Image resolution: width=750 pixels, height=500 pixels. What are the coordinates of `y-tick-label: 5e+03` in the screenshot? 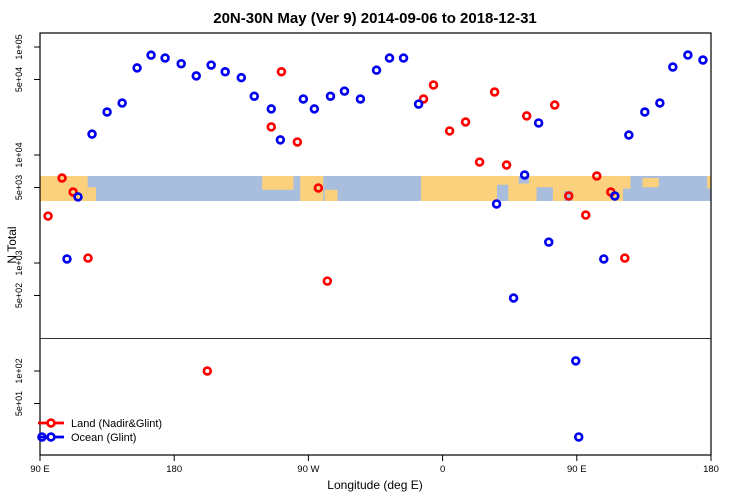 It's located at (19, 187).